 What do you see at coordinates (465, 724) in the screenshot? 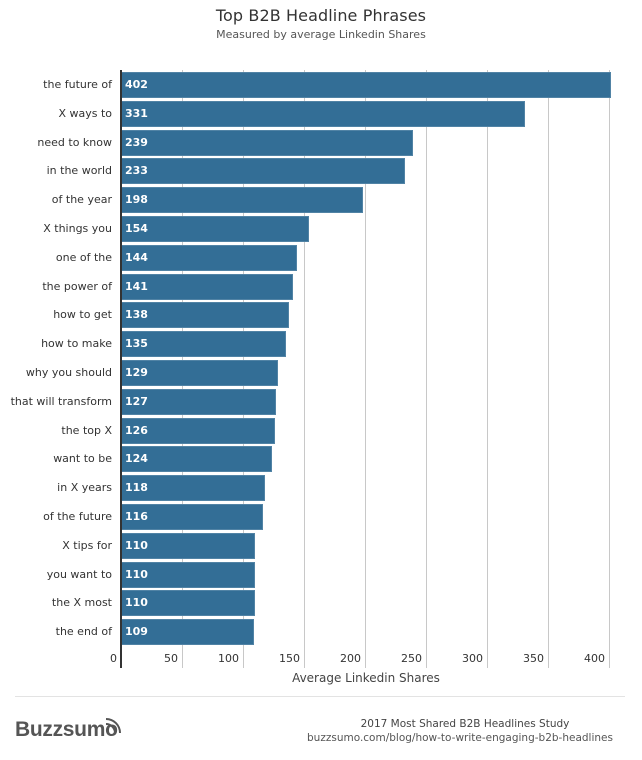
I see `study-title: 2017 Most Shared B2B Headlines Study` at bounding box center [465, 724].